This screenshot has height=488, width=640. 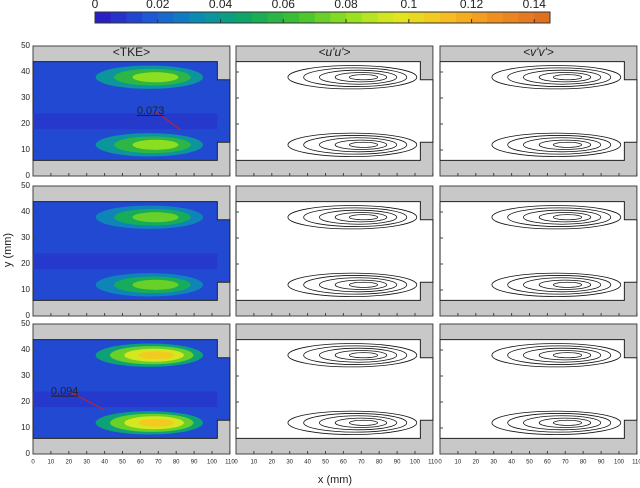 What do you see at coordinates (325, 463) in the screenshot?
I see `x-tick-label: 50` at bounding box center [325, 463].